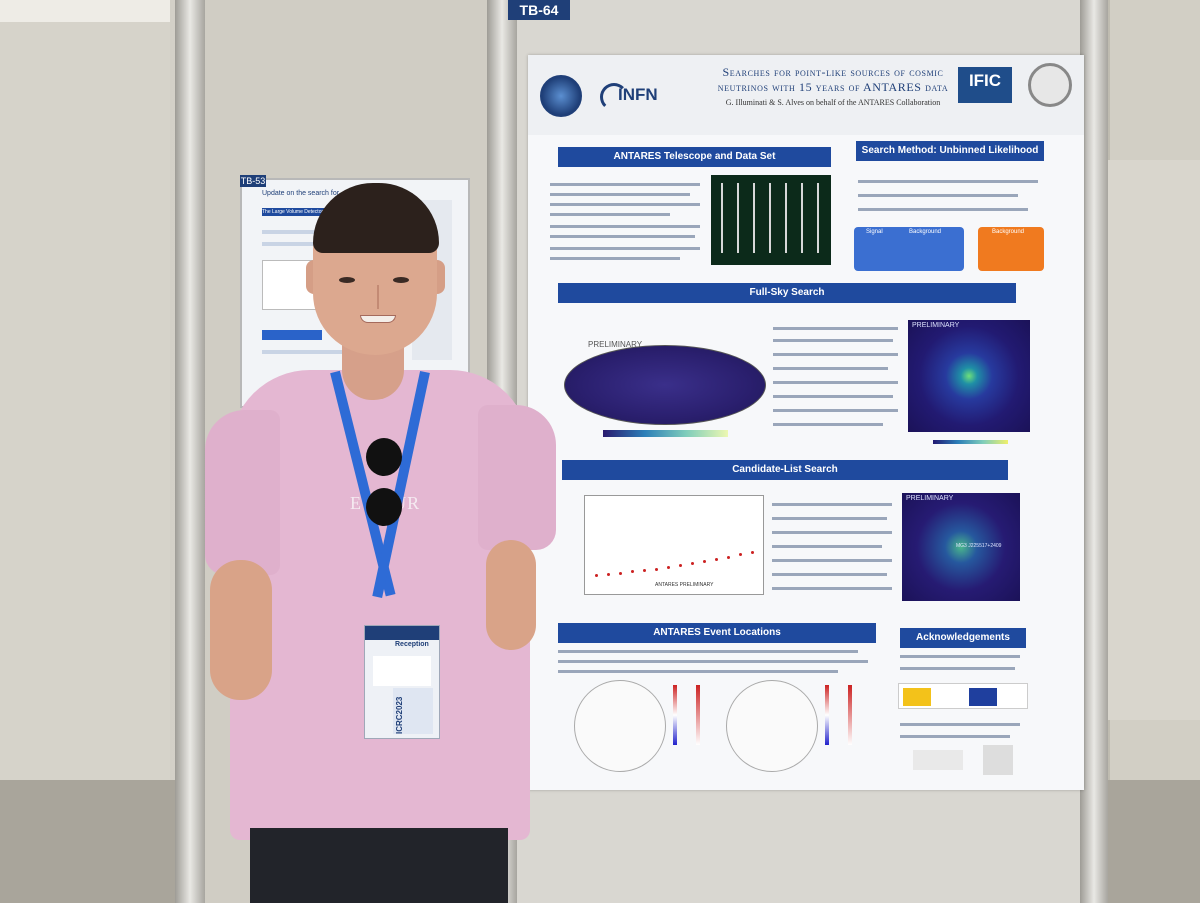  What do you see at coordinates (561, 96) in the screenshot?
I see `antares-logo` at bounding box center [561, 96].